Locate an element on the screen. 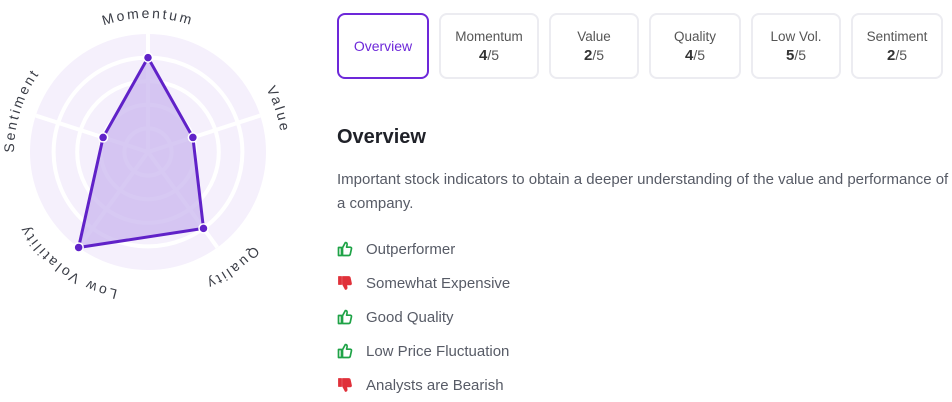 This screenshot has width=952, height=402. tab-value: Value 2/5 is located at coordinates (594, 46).